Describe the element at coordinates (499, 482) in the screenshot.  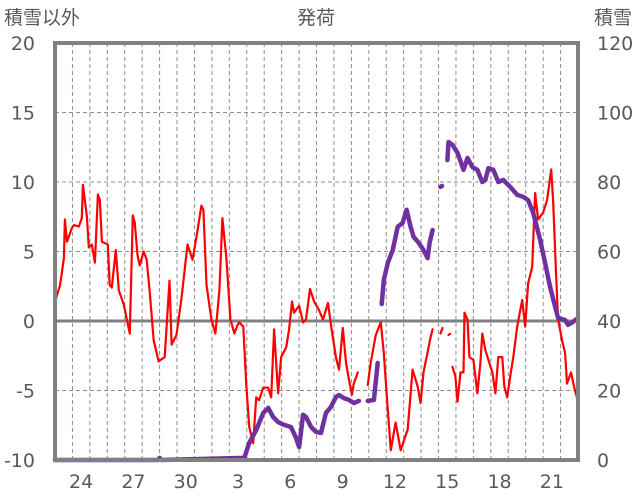
I see `x-tick-label: 18` at that location.